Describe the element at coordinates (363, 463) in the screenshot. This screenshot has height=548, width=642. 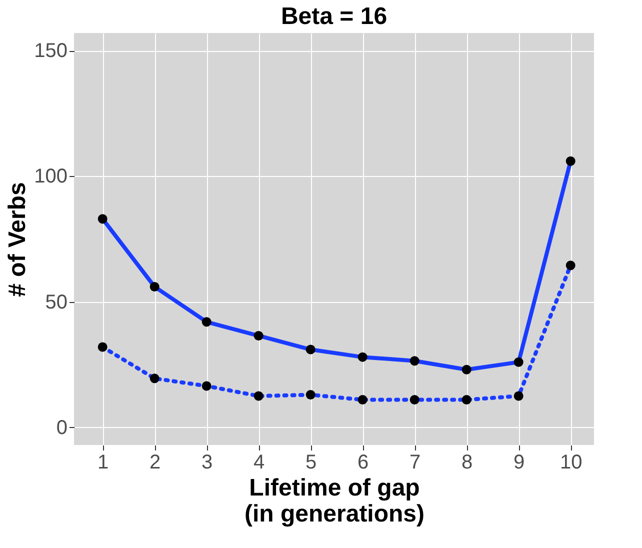
I see `x-tick-label: 6` at that location.